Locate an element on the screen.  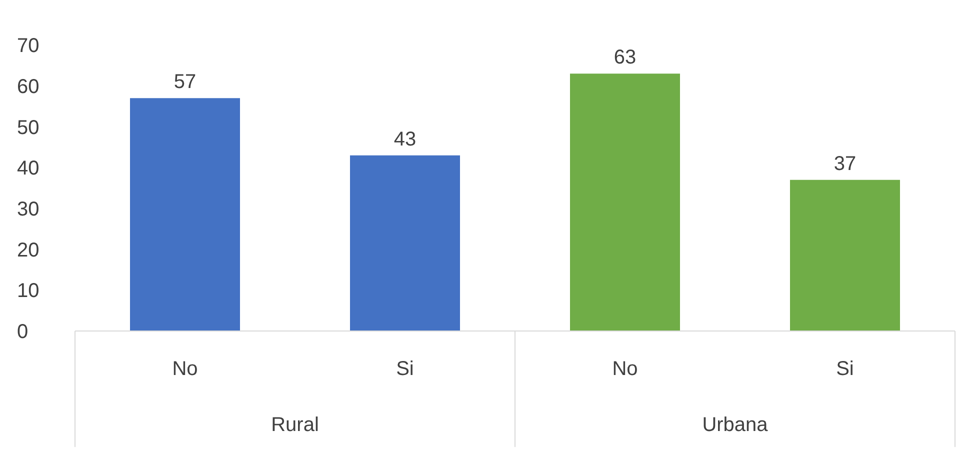
y-tick-label: 10 is located at coordinates (28, 291).